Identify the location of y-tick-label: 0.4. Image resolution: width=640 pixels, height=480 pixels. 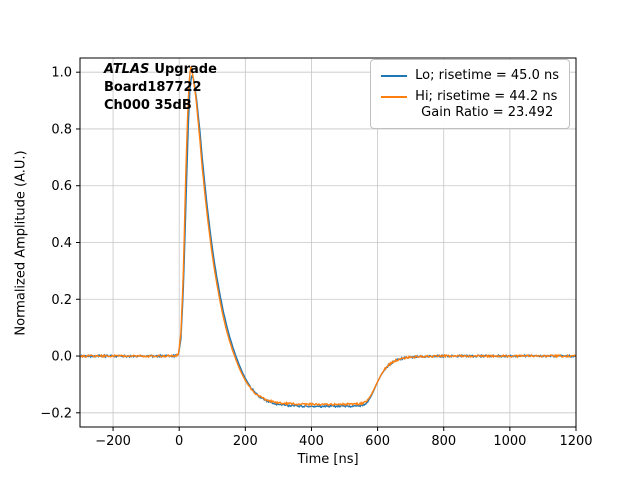
(61, 243).